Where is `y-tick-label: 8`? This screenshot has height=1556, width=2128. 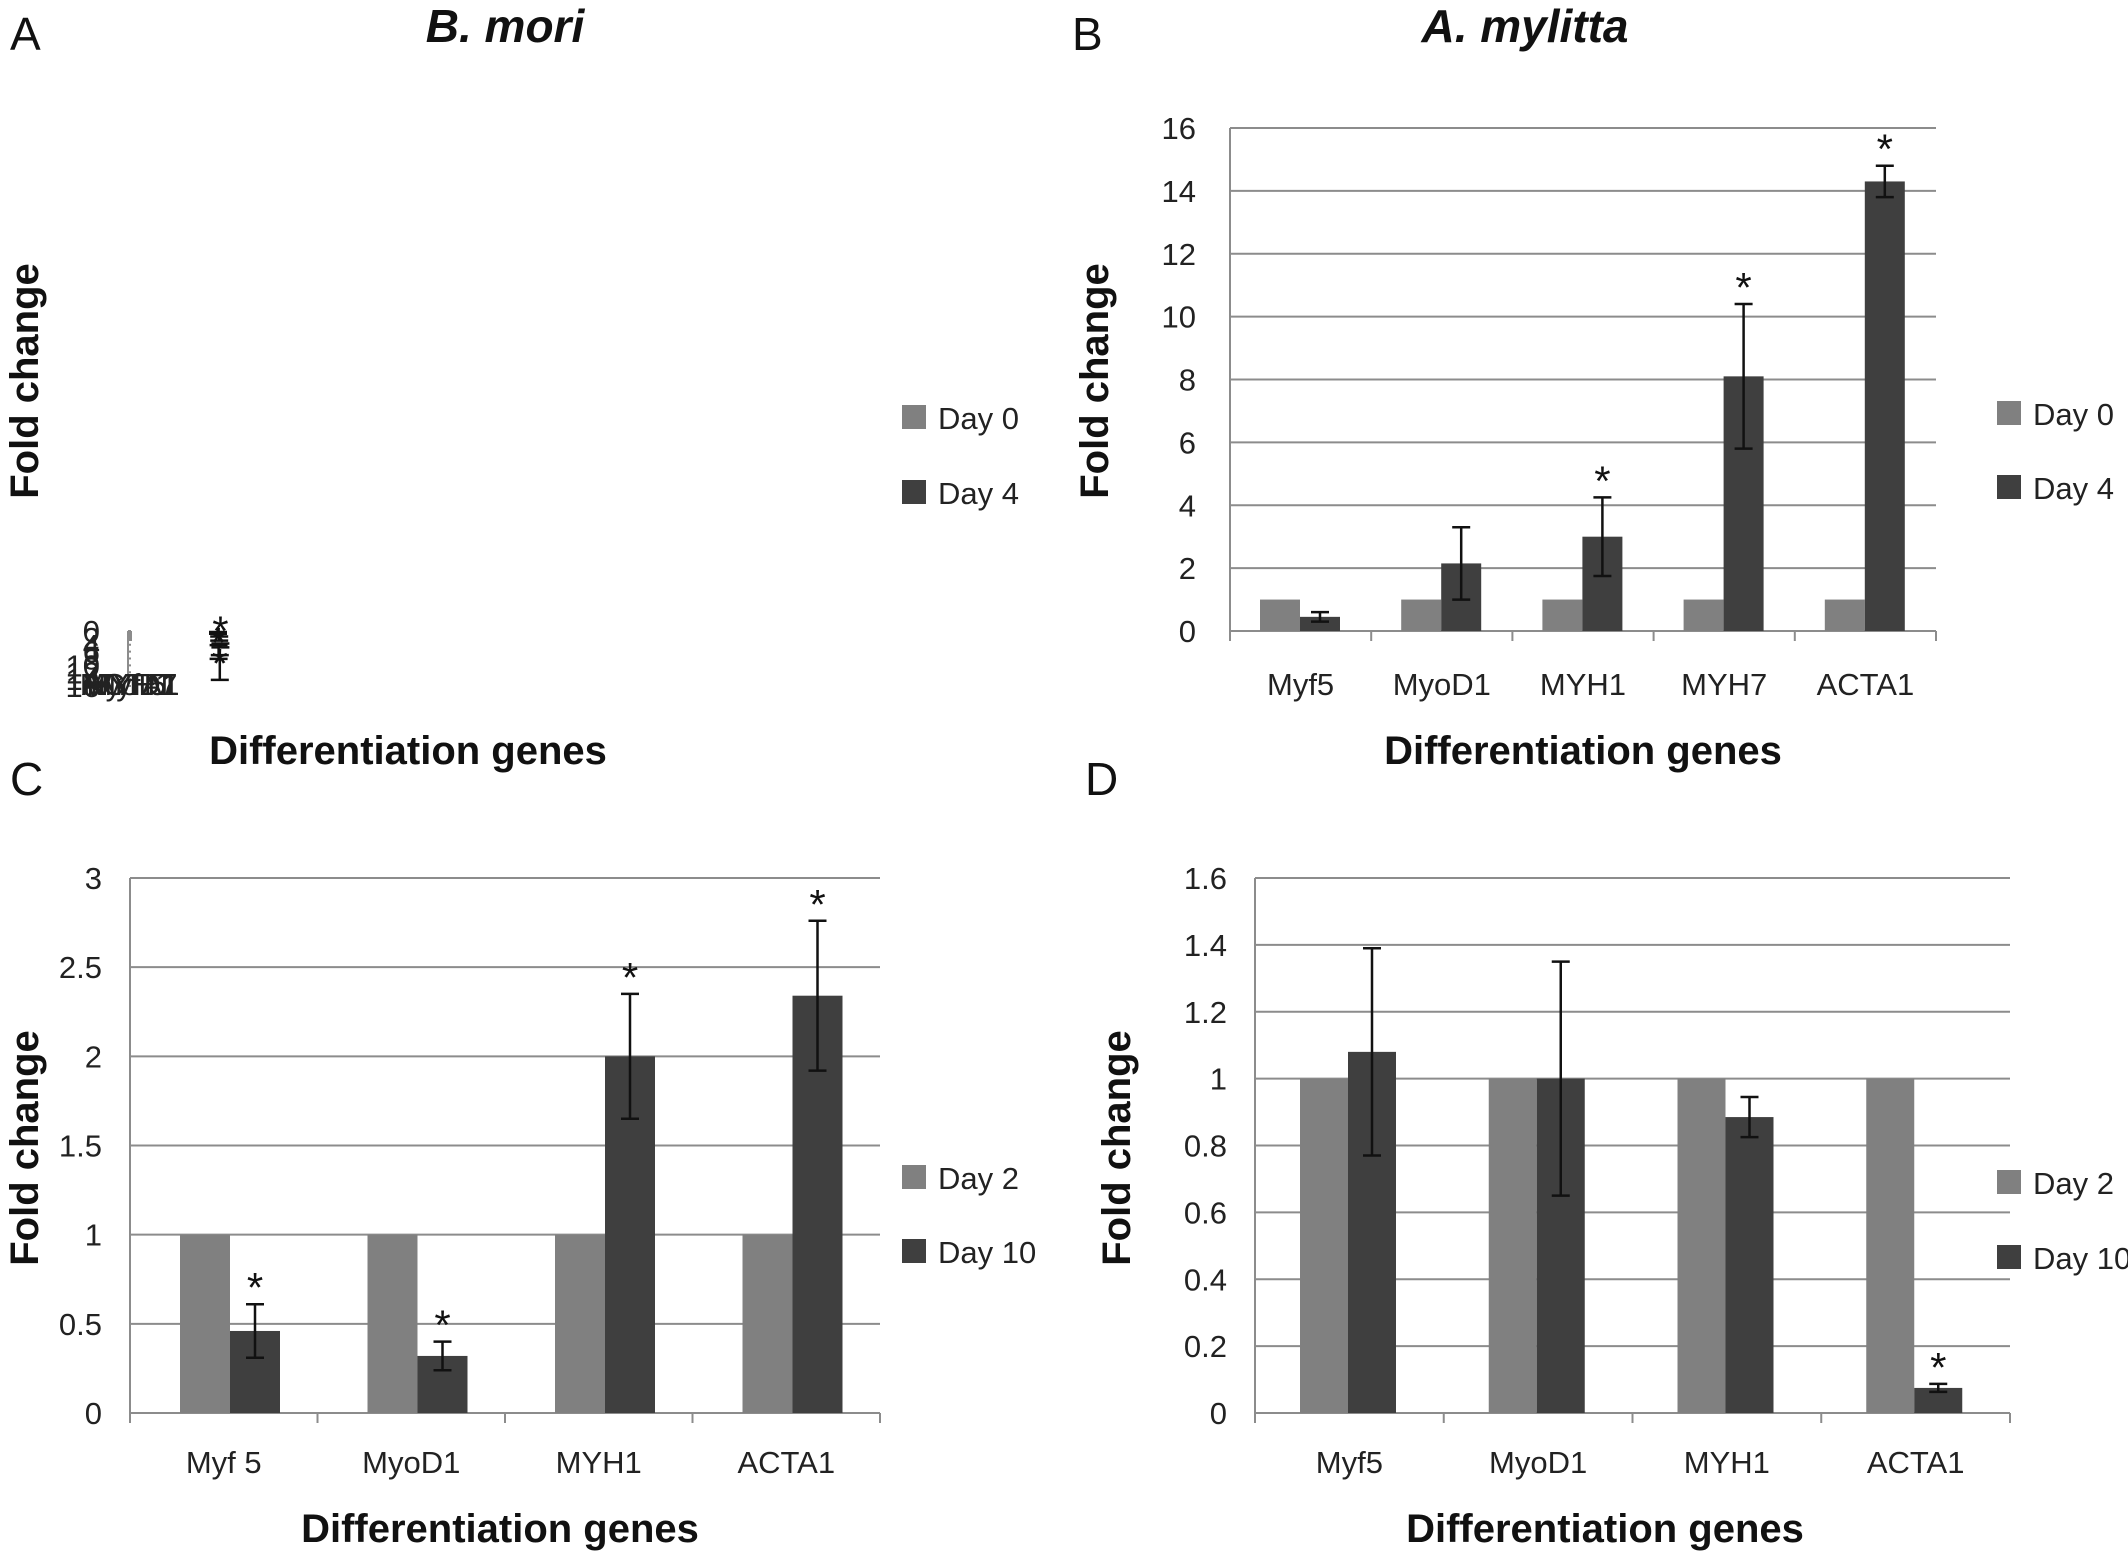 y-tick-label: 8 is located at coordinates (1187, 380).